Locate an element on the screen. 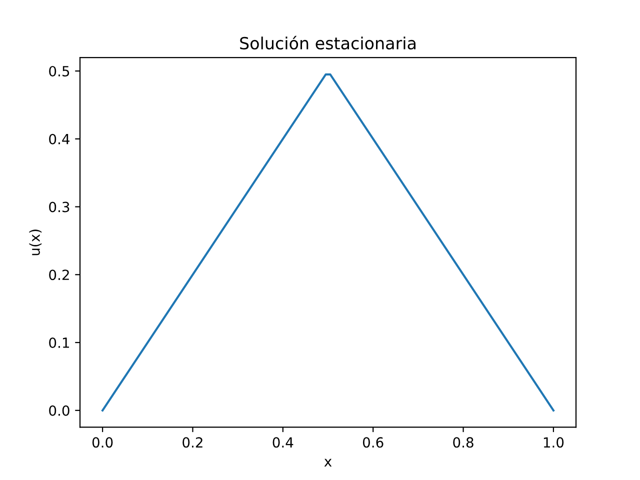  y-tick-label: 0.5 is located at coordinates (59, 71).